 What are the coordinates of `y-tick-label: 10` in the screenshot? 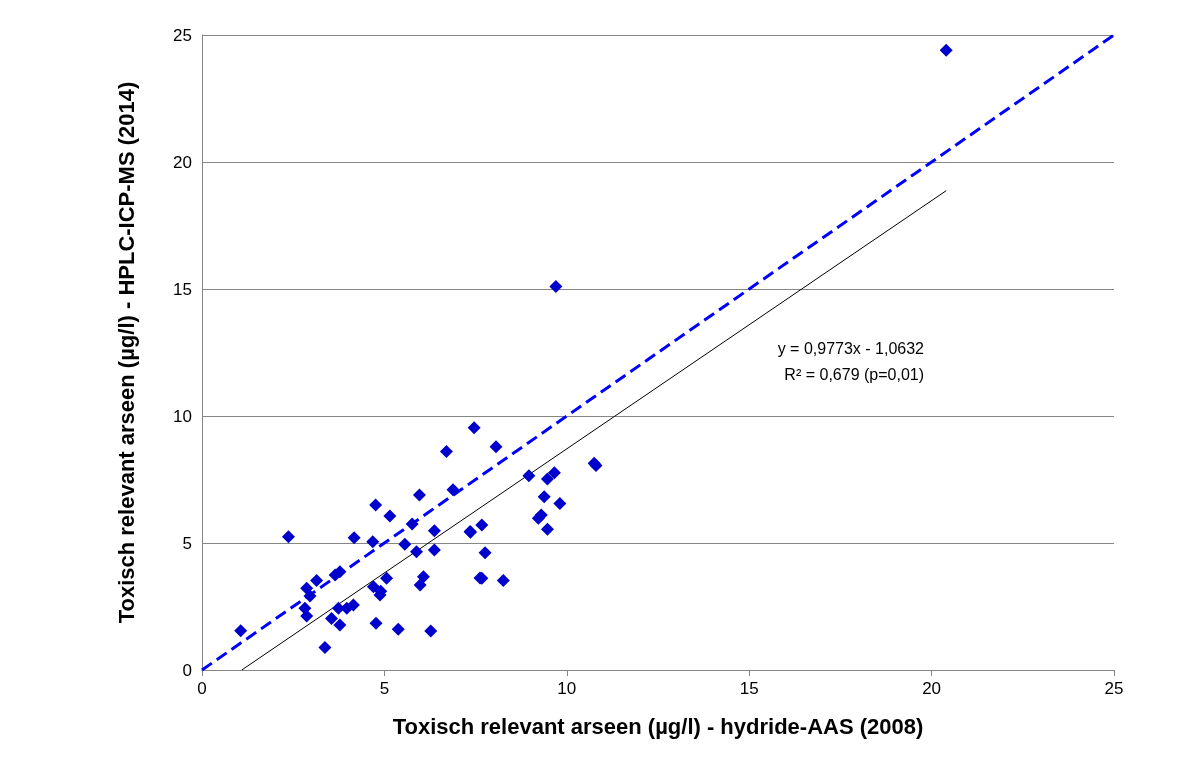 It's located at (182, 416).